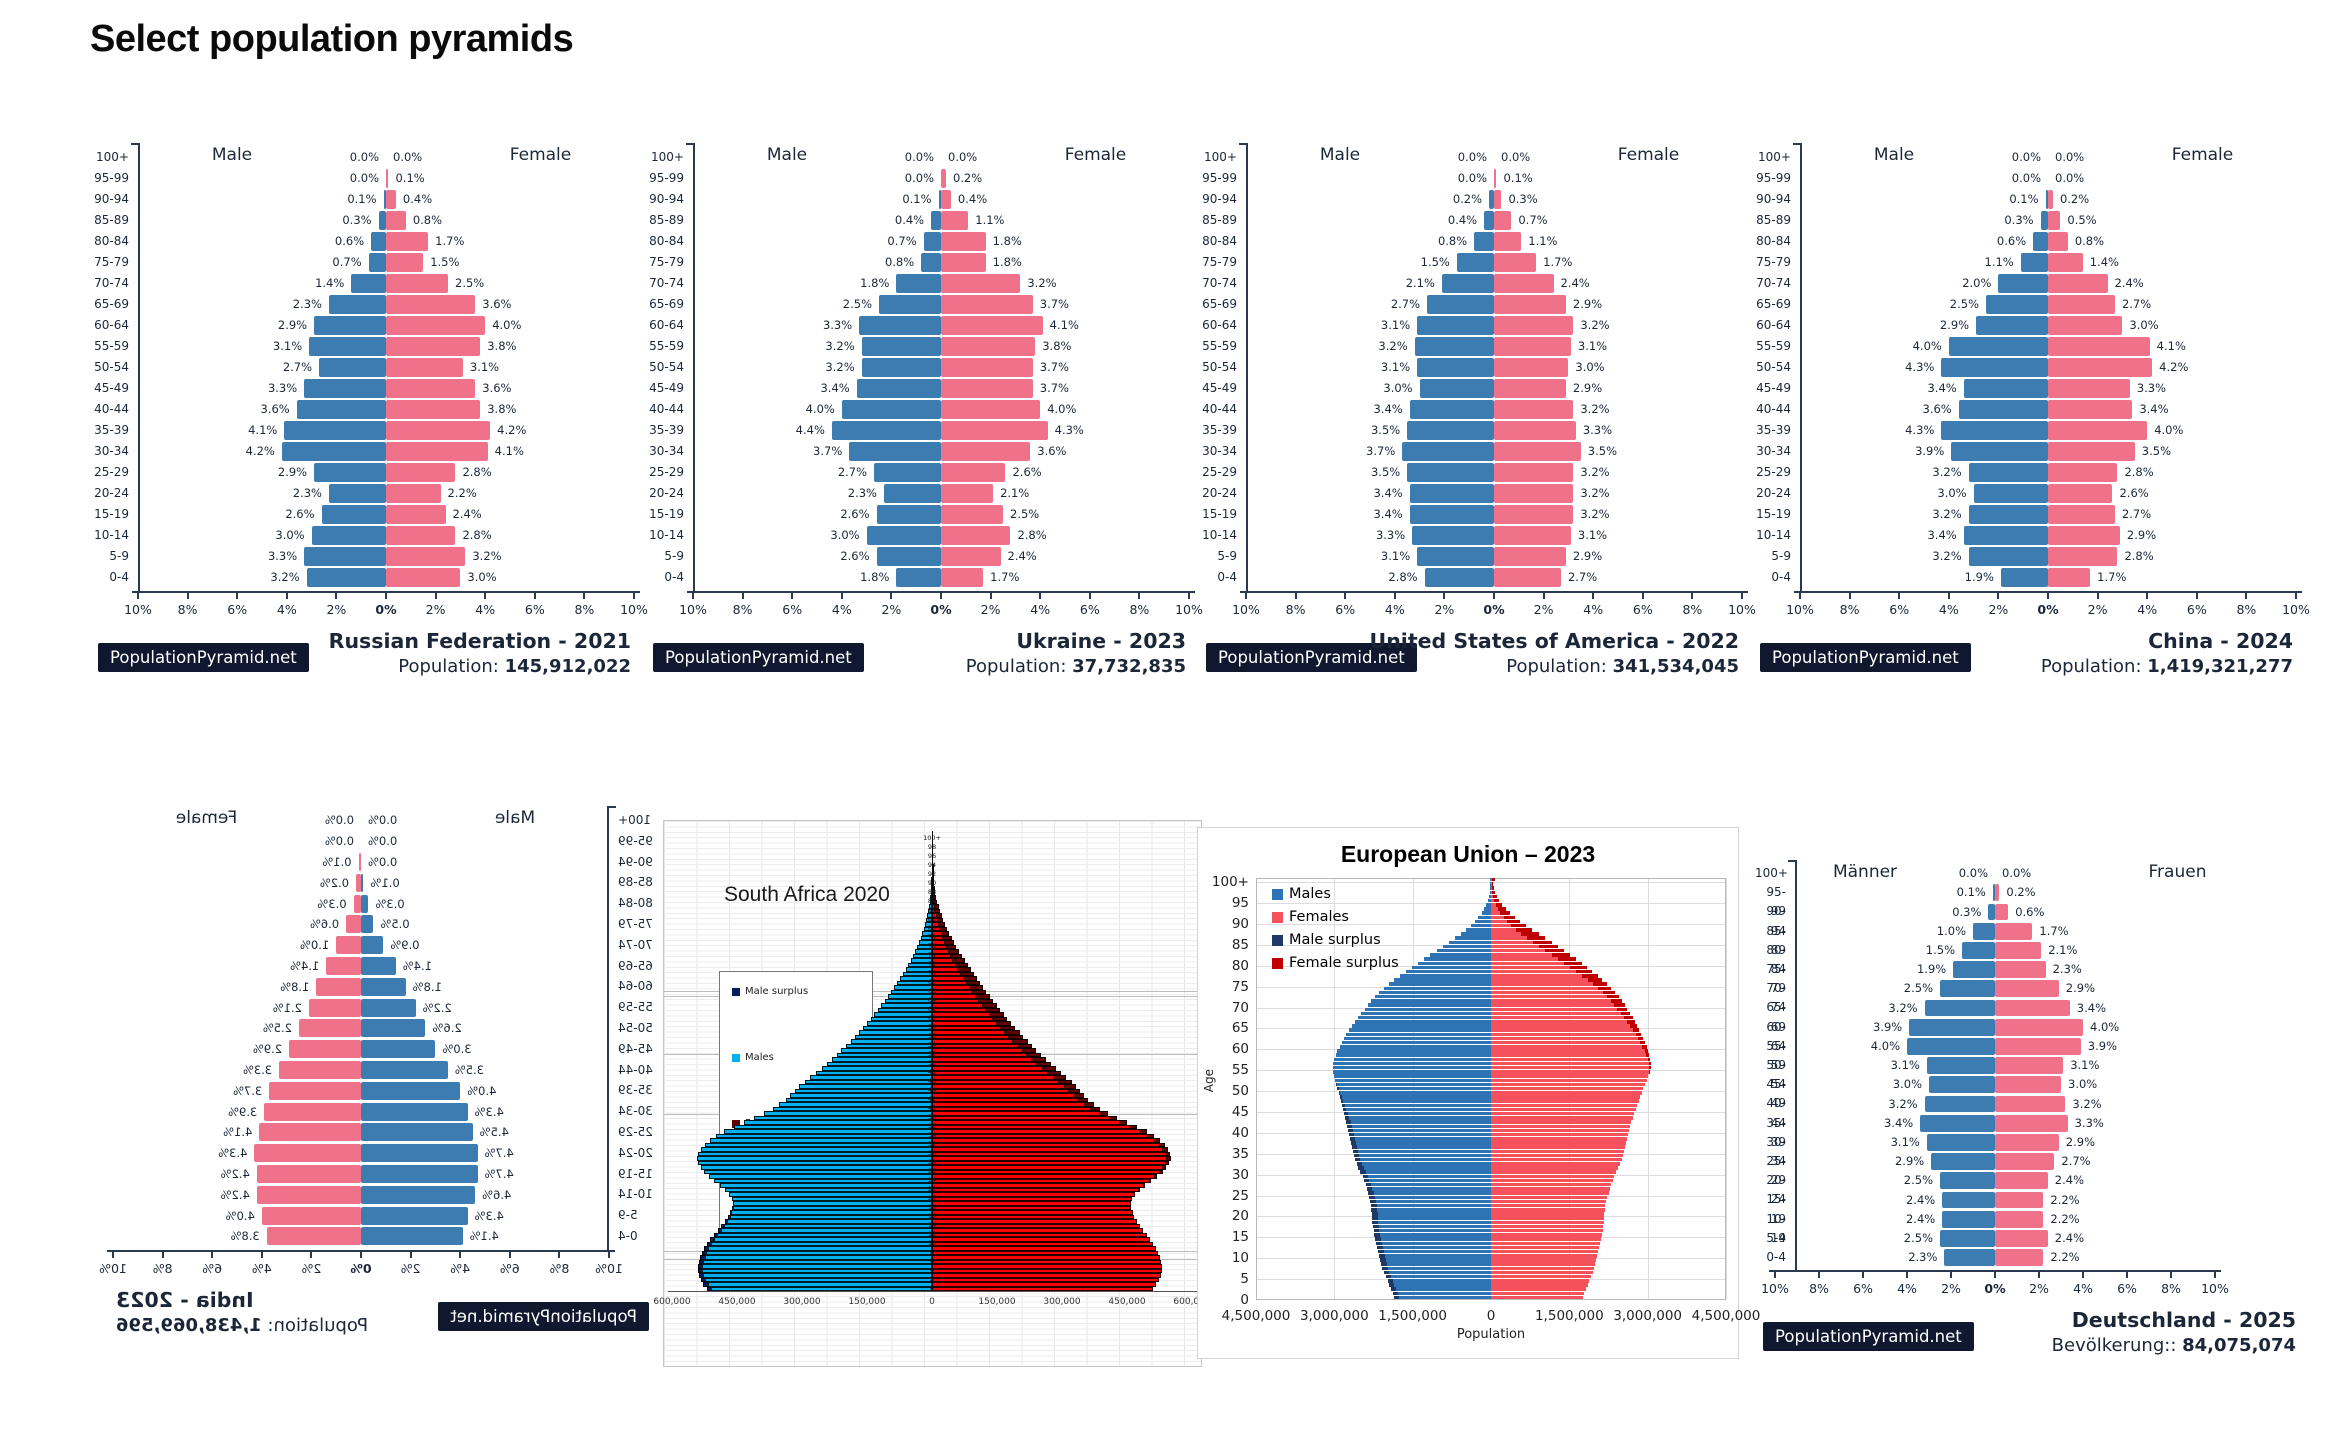 The image size is (2330, 1456). I want to click on x-axis-tick-label: 0%, so click(1995, 1289).